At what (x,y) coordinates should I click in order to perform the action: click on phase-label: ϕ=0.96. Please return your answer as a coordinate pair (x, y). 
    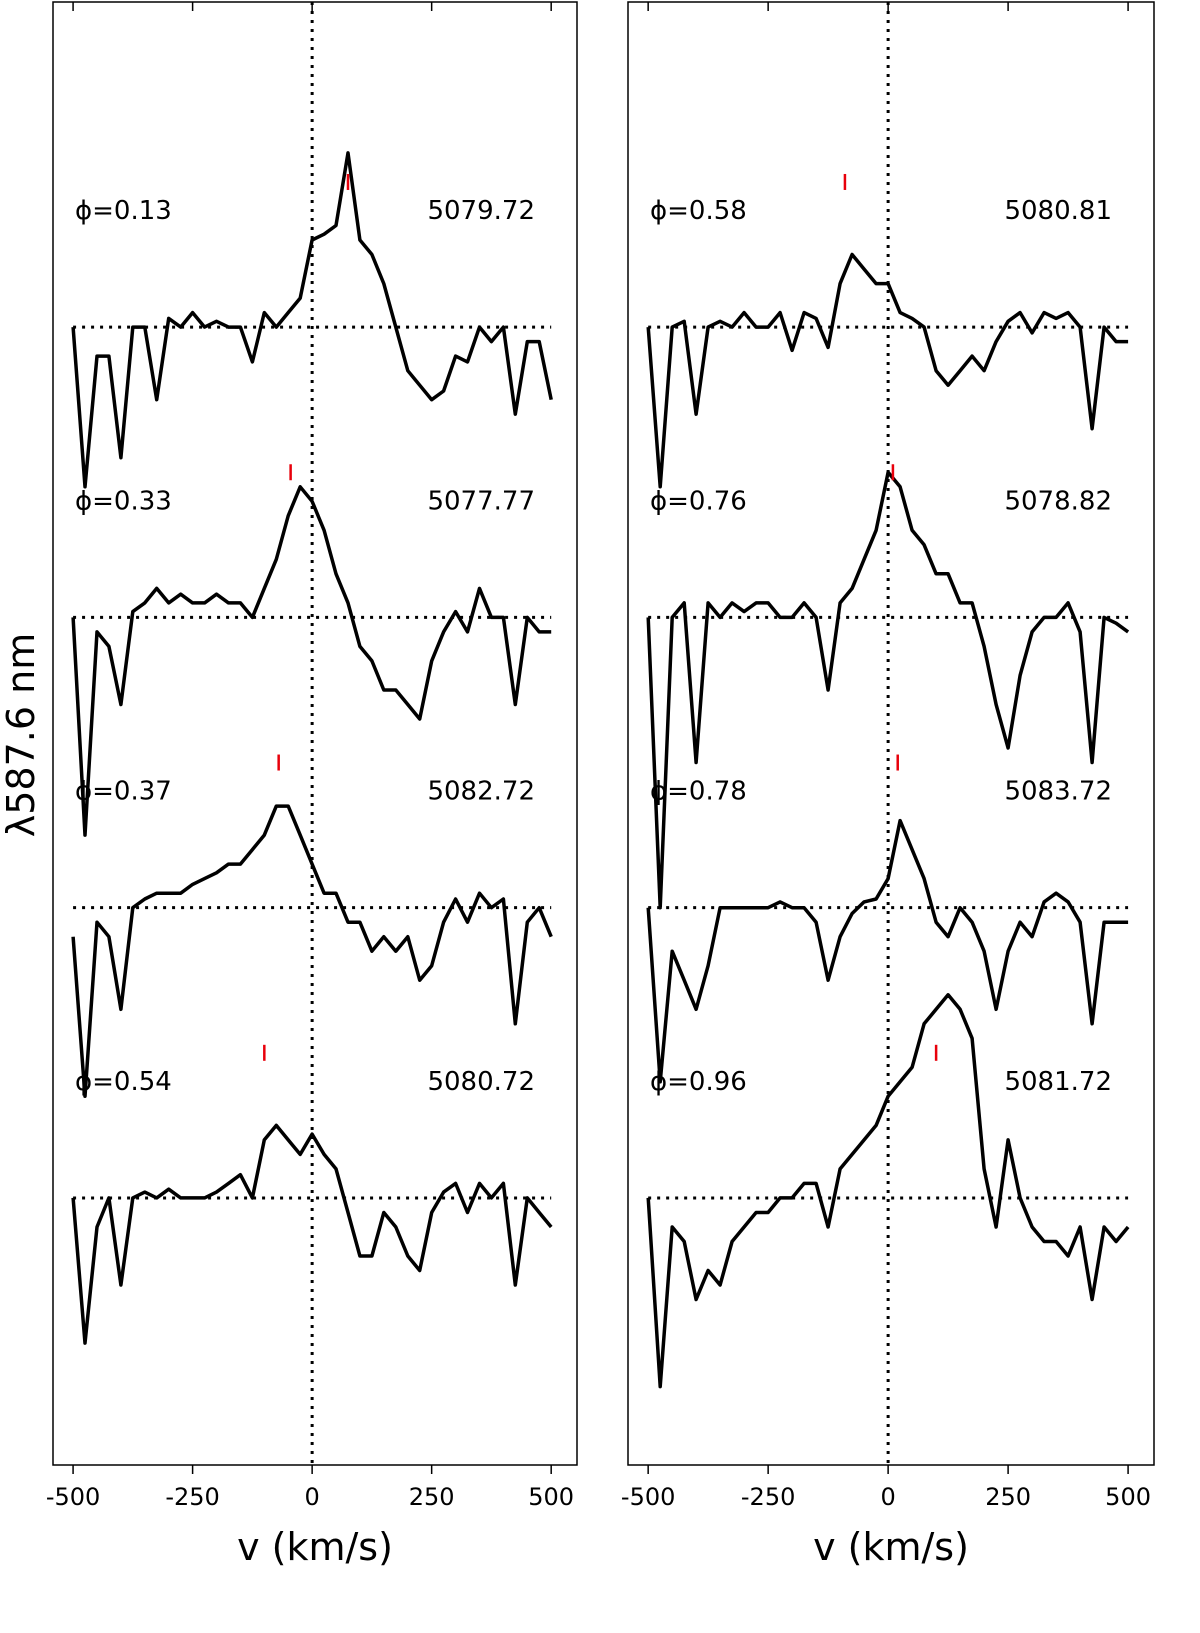
    Looking at the image, I should click on (698, 1082).